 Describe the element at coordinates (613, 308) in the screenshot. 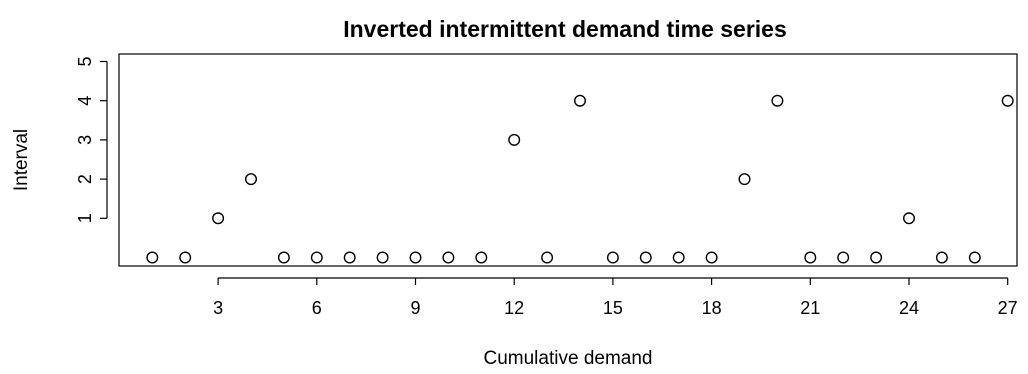

I see `x-tick-label: 15` at that location.